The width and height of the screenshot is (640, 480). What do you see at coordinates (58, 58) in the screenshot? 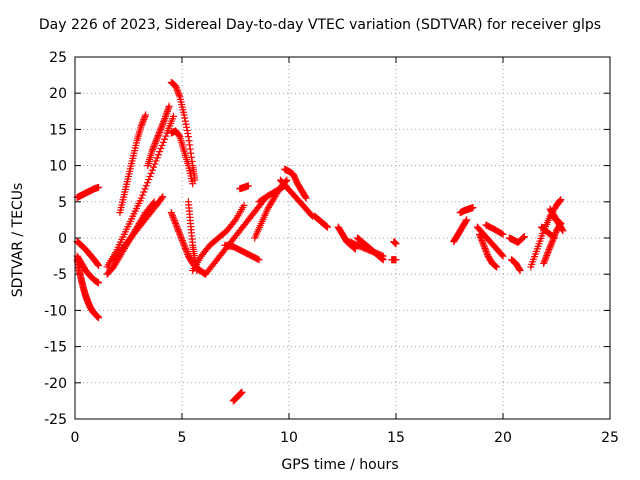
I see `y-tick-label: 25` at bounding box center [58, 58].